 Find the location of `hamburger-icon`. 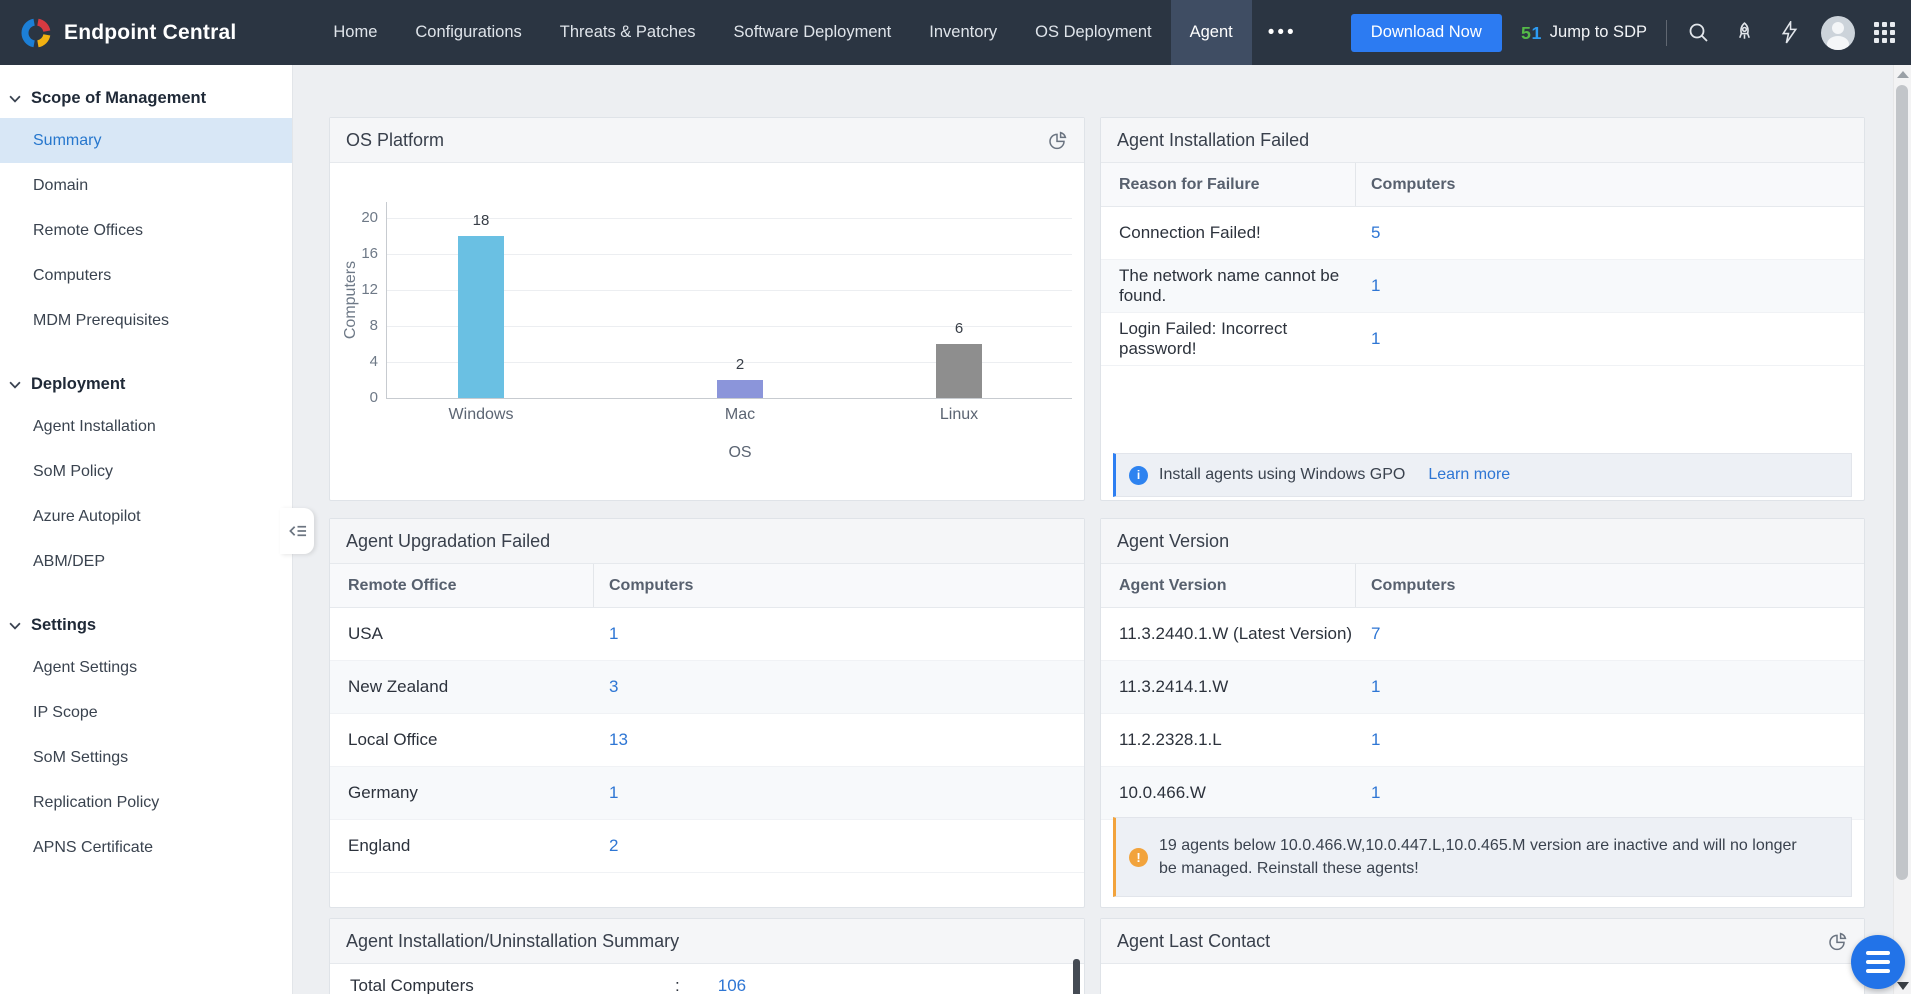

hamburger-icon is located at coordinates (1878, 953).